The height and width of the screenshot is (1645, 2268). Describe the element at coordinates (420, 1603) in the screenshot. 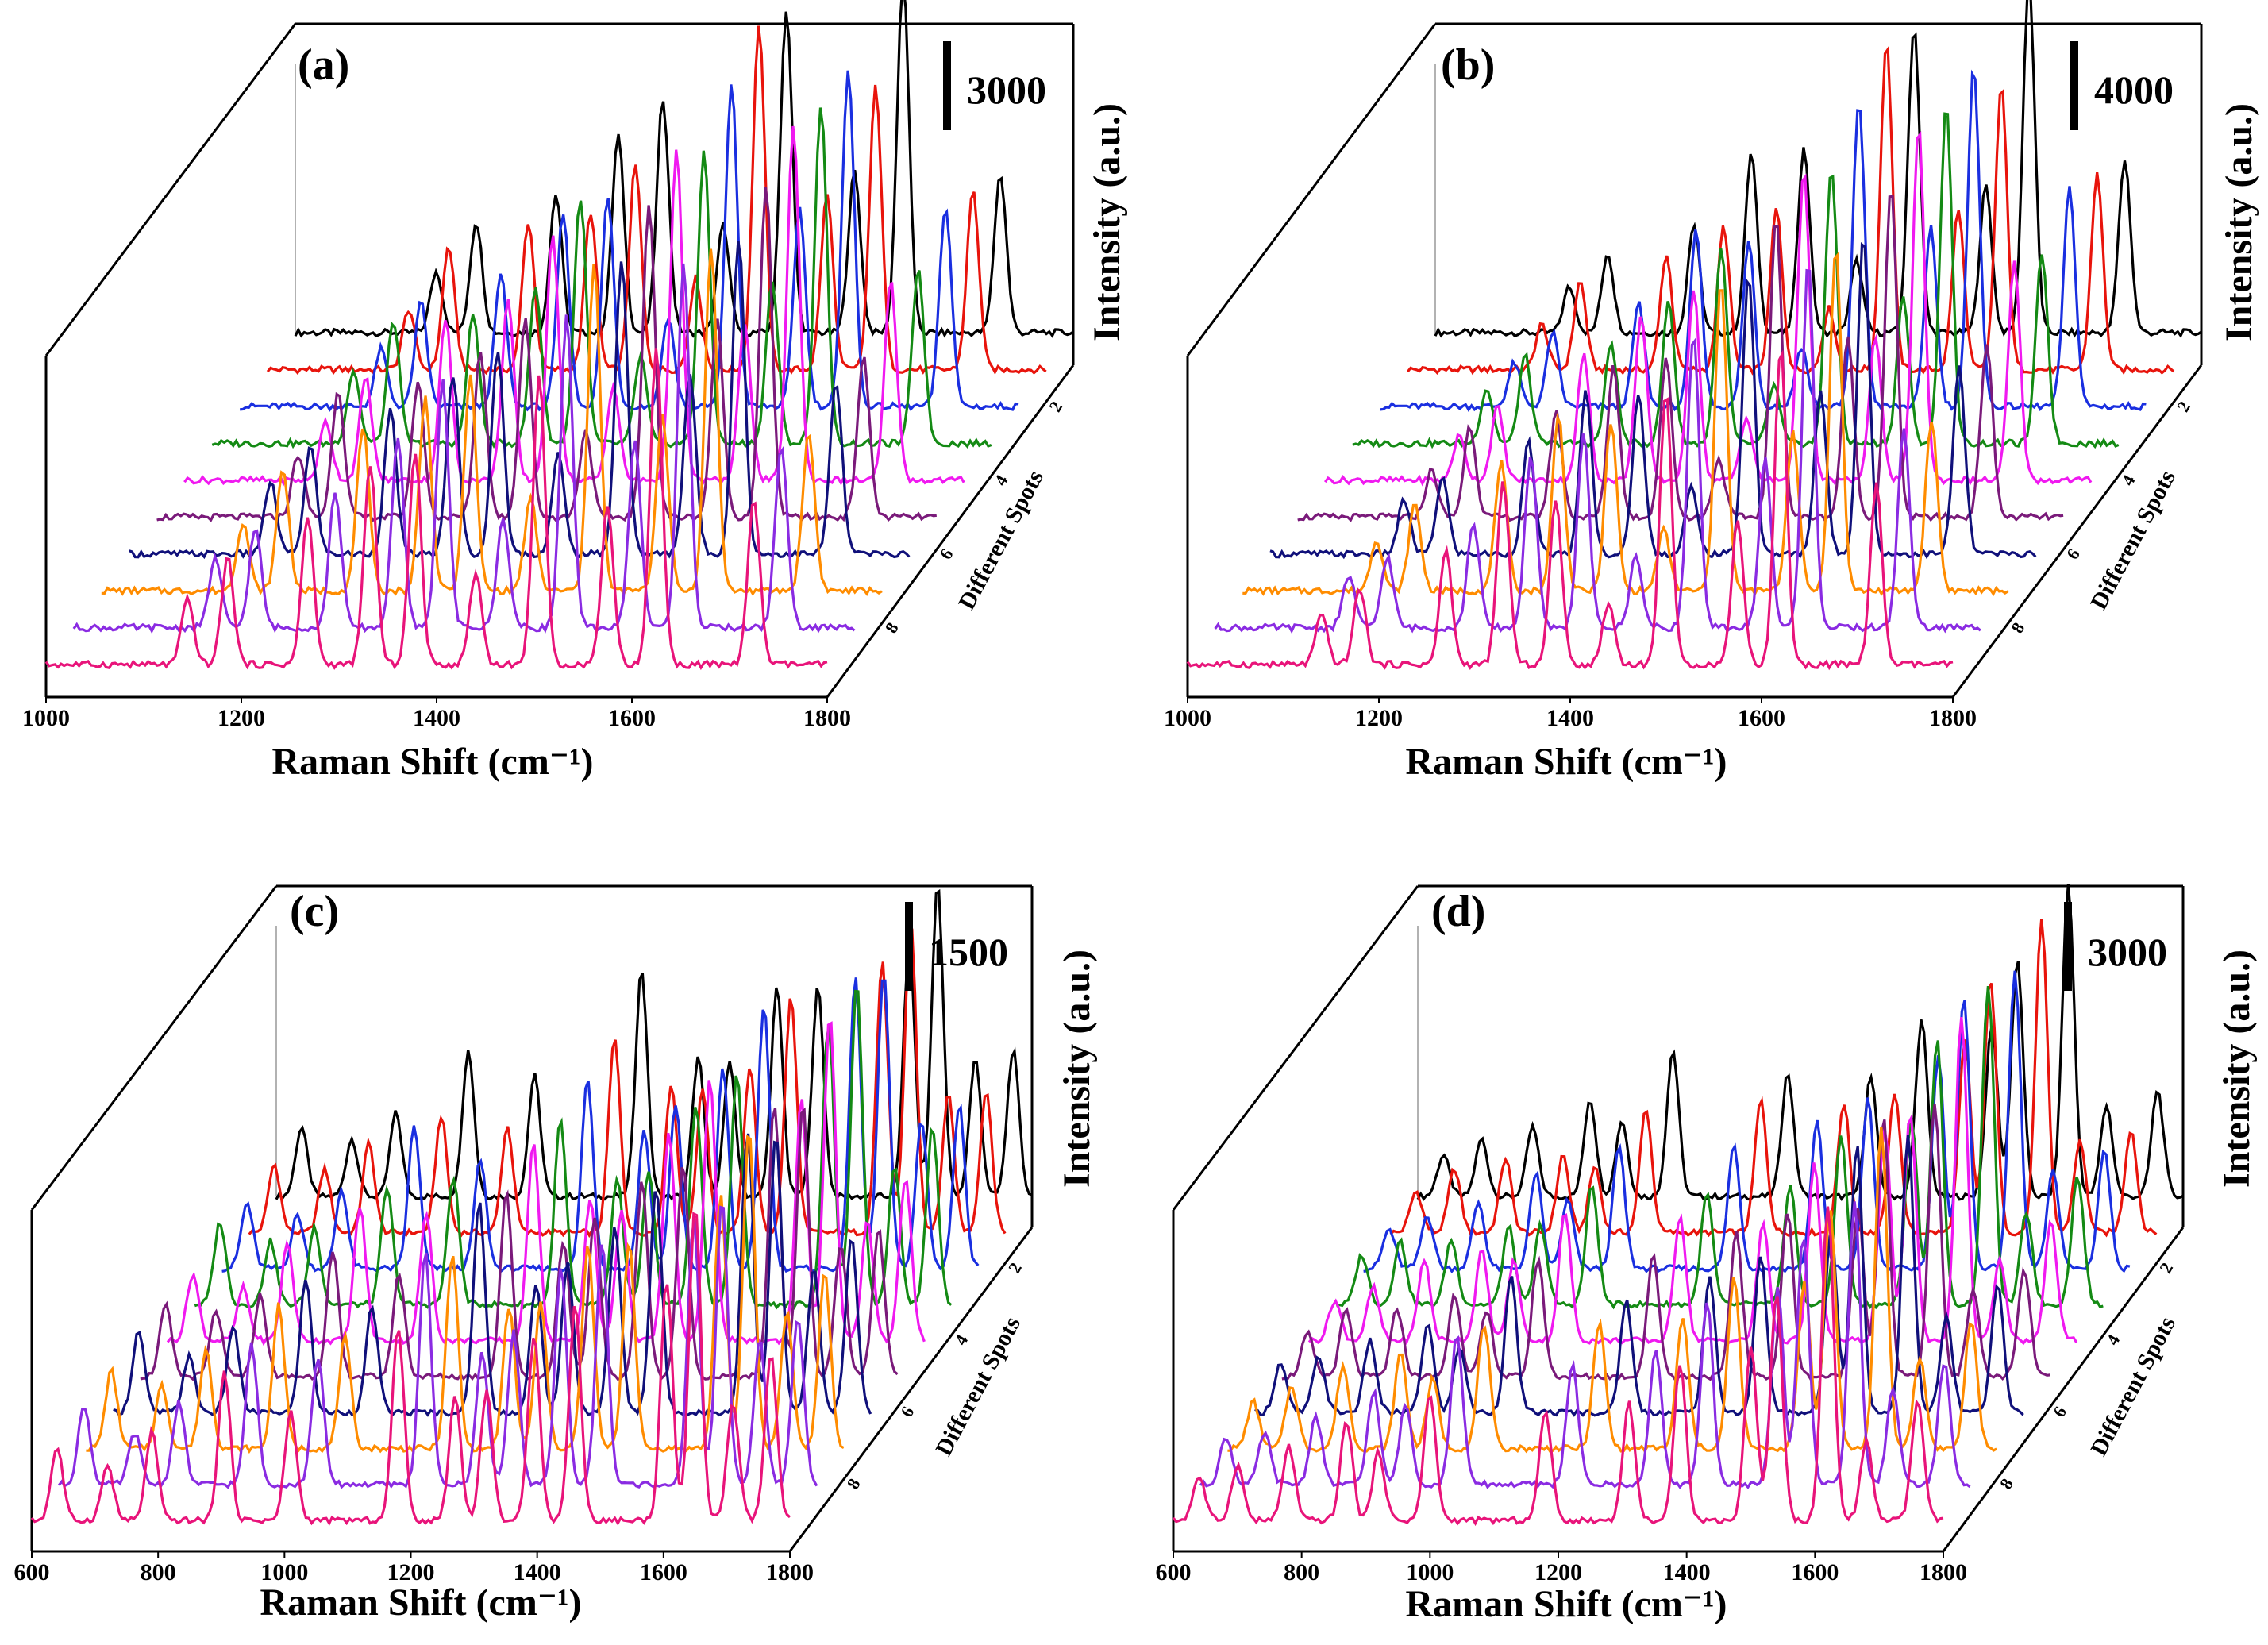

I see `panel-c-xlabel: Raman Shift (cm⁻¹)` at that location.